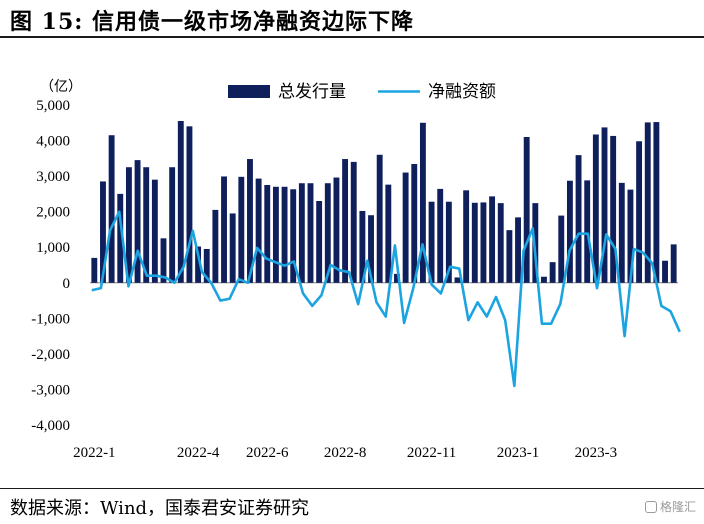  Describe the element at coordinates (198, 453) in the screenshot. I see `x-tick-label: 2022-4` at that location.